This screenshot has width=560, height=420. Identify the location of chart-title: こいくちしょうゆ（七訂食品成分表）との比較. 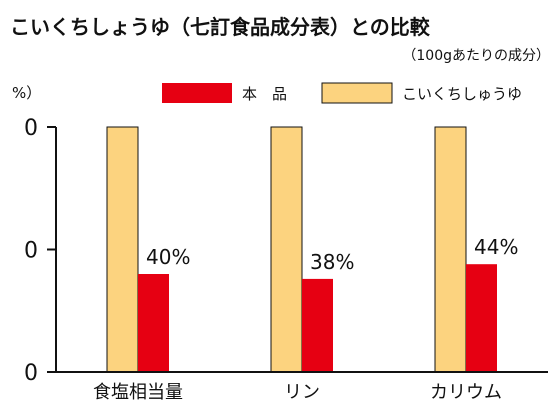
(220, 27).